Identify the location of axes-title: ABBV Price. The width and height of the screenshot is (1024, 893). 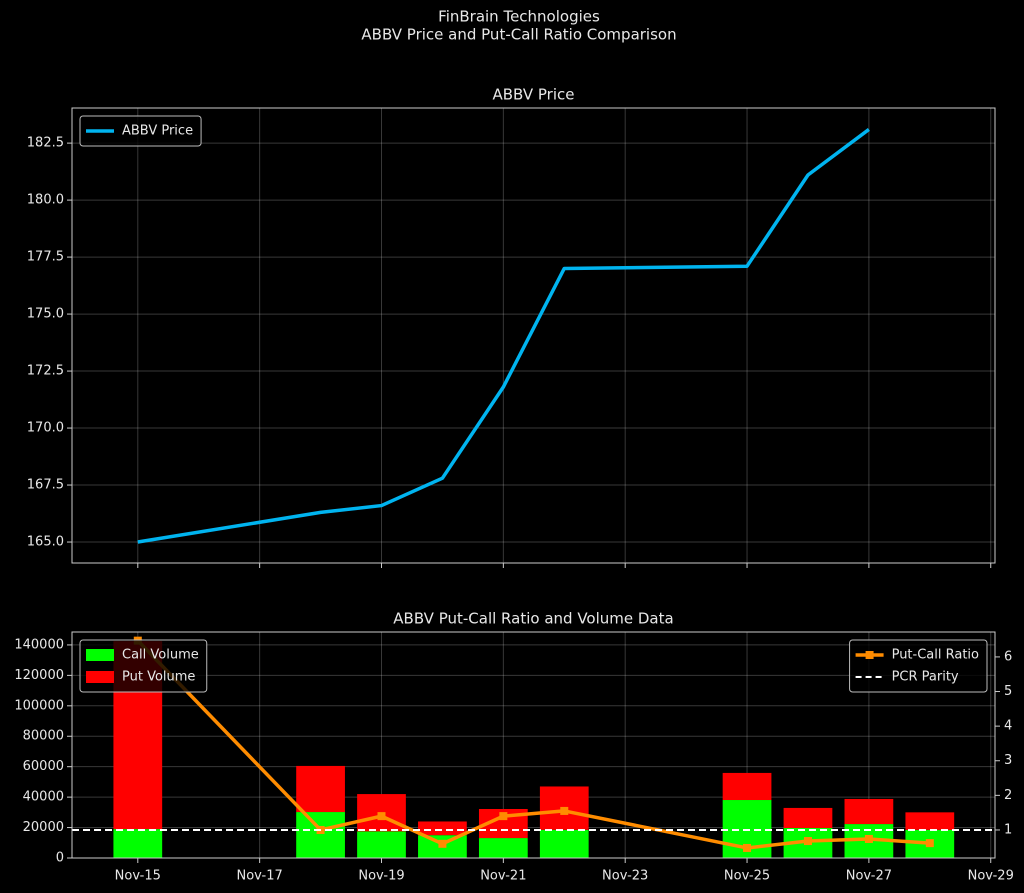
(533, 95).